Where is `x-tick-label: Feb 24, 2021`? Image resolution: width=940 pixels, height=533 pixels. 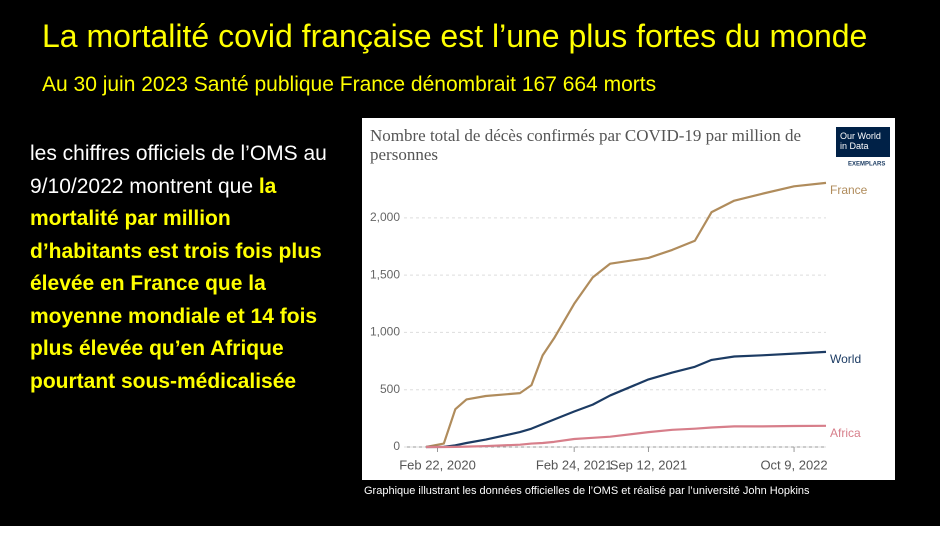
x-tick-label: Feb 24, 2021 is located at coordinates (574, 464).